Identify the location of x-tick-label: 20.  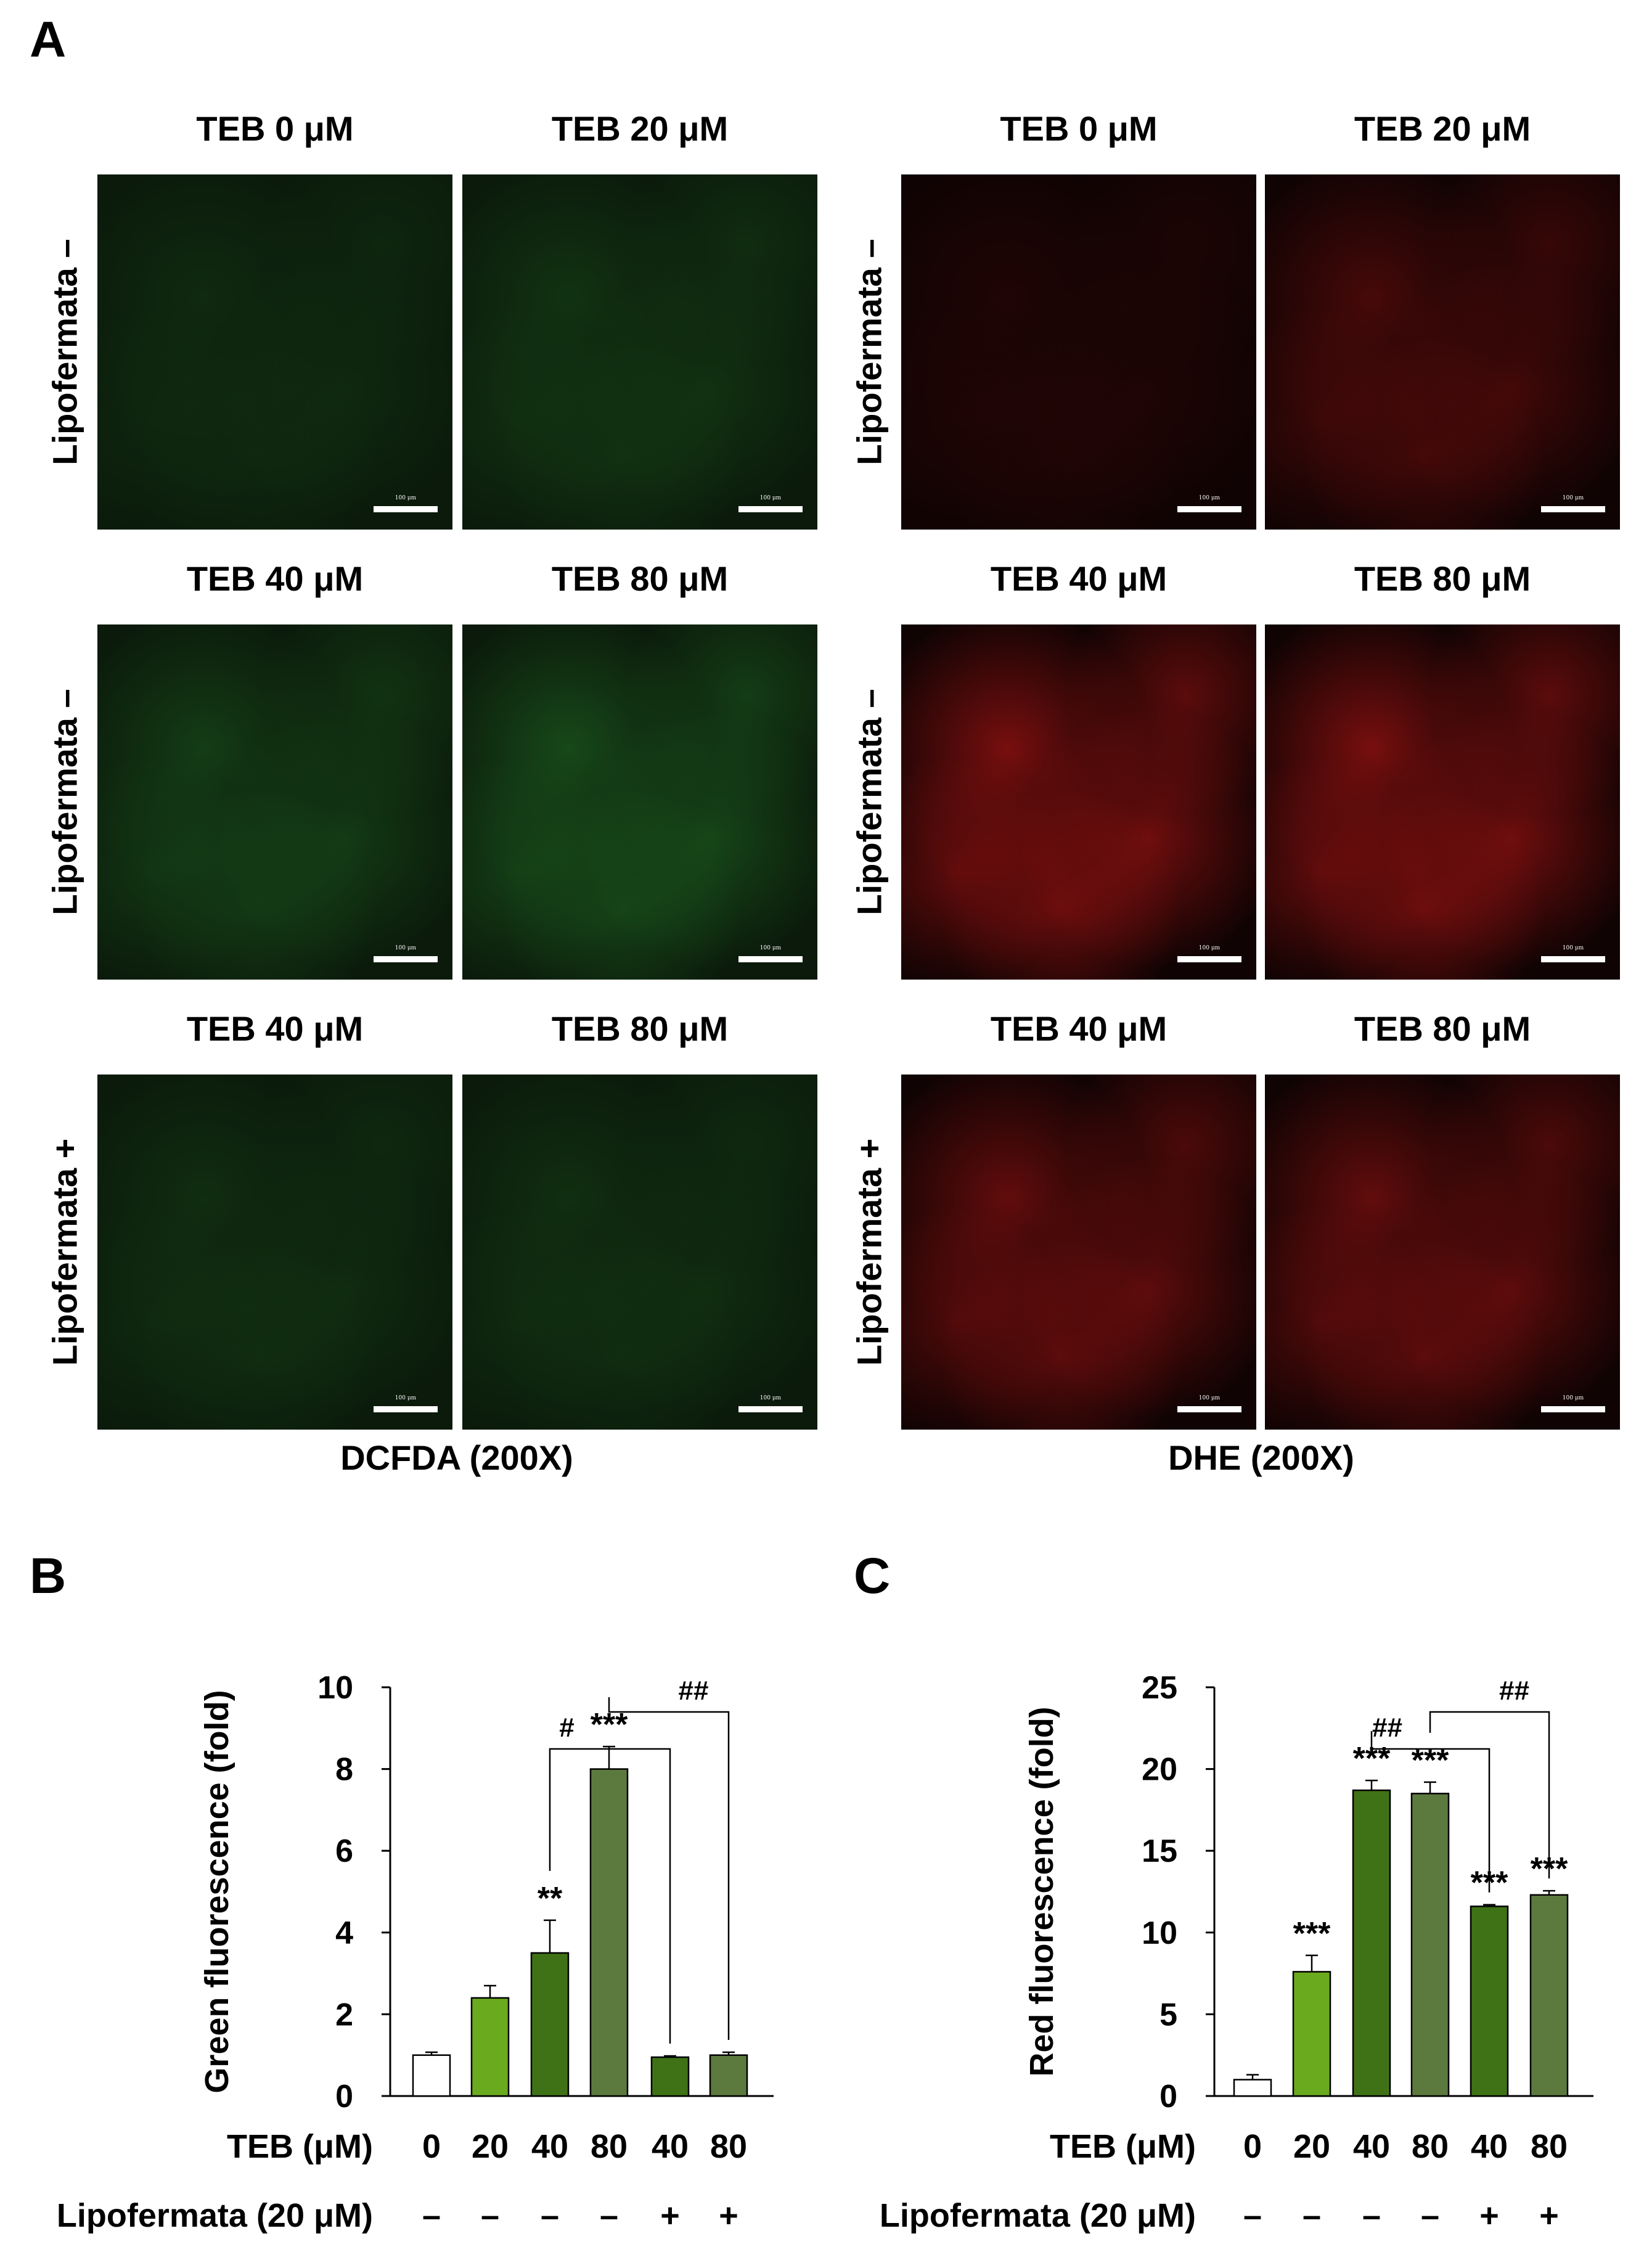
(490, 2146).